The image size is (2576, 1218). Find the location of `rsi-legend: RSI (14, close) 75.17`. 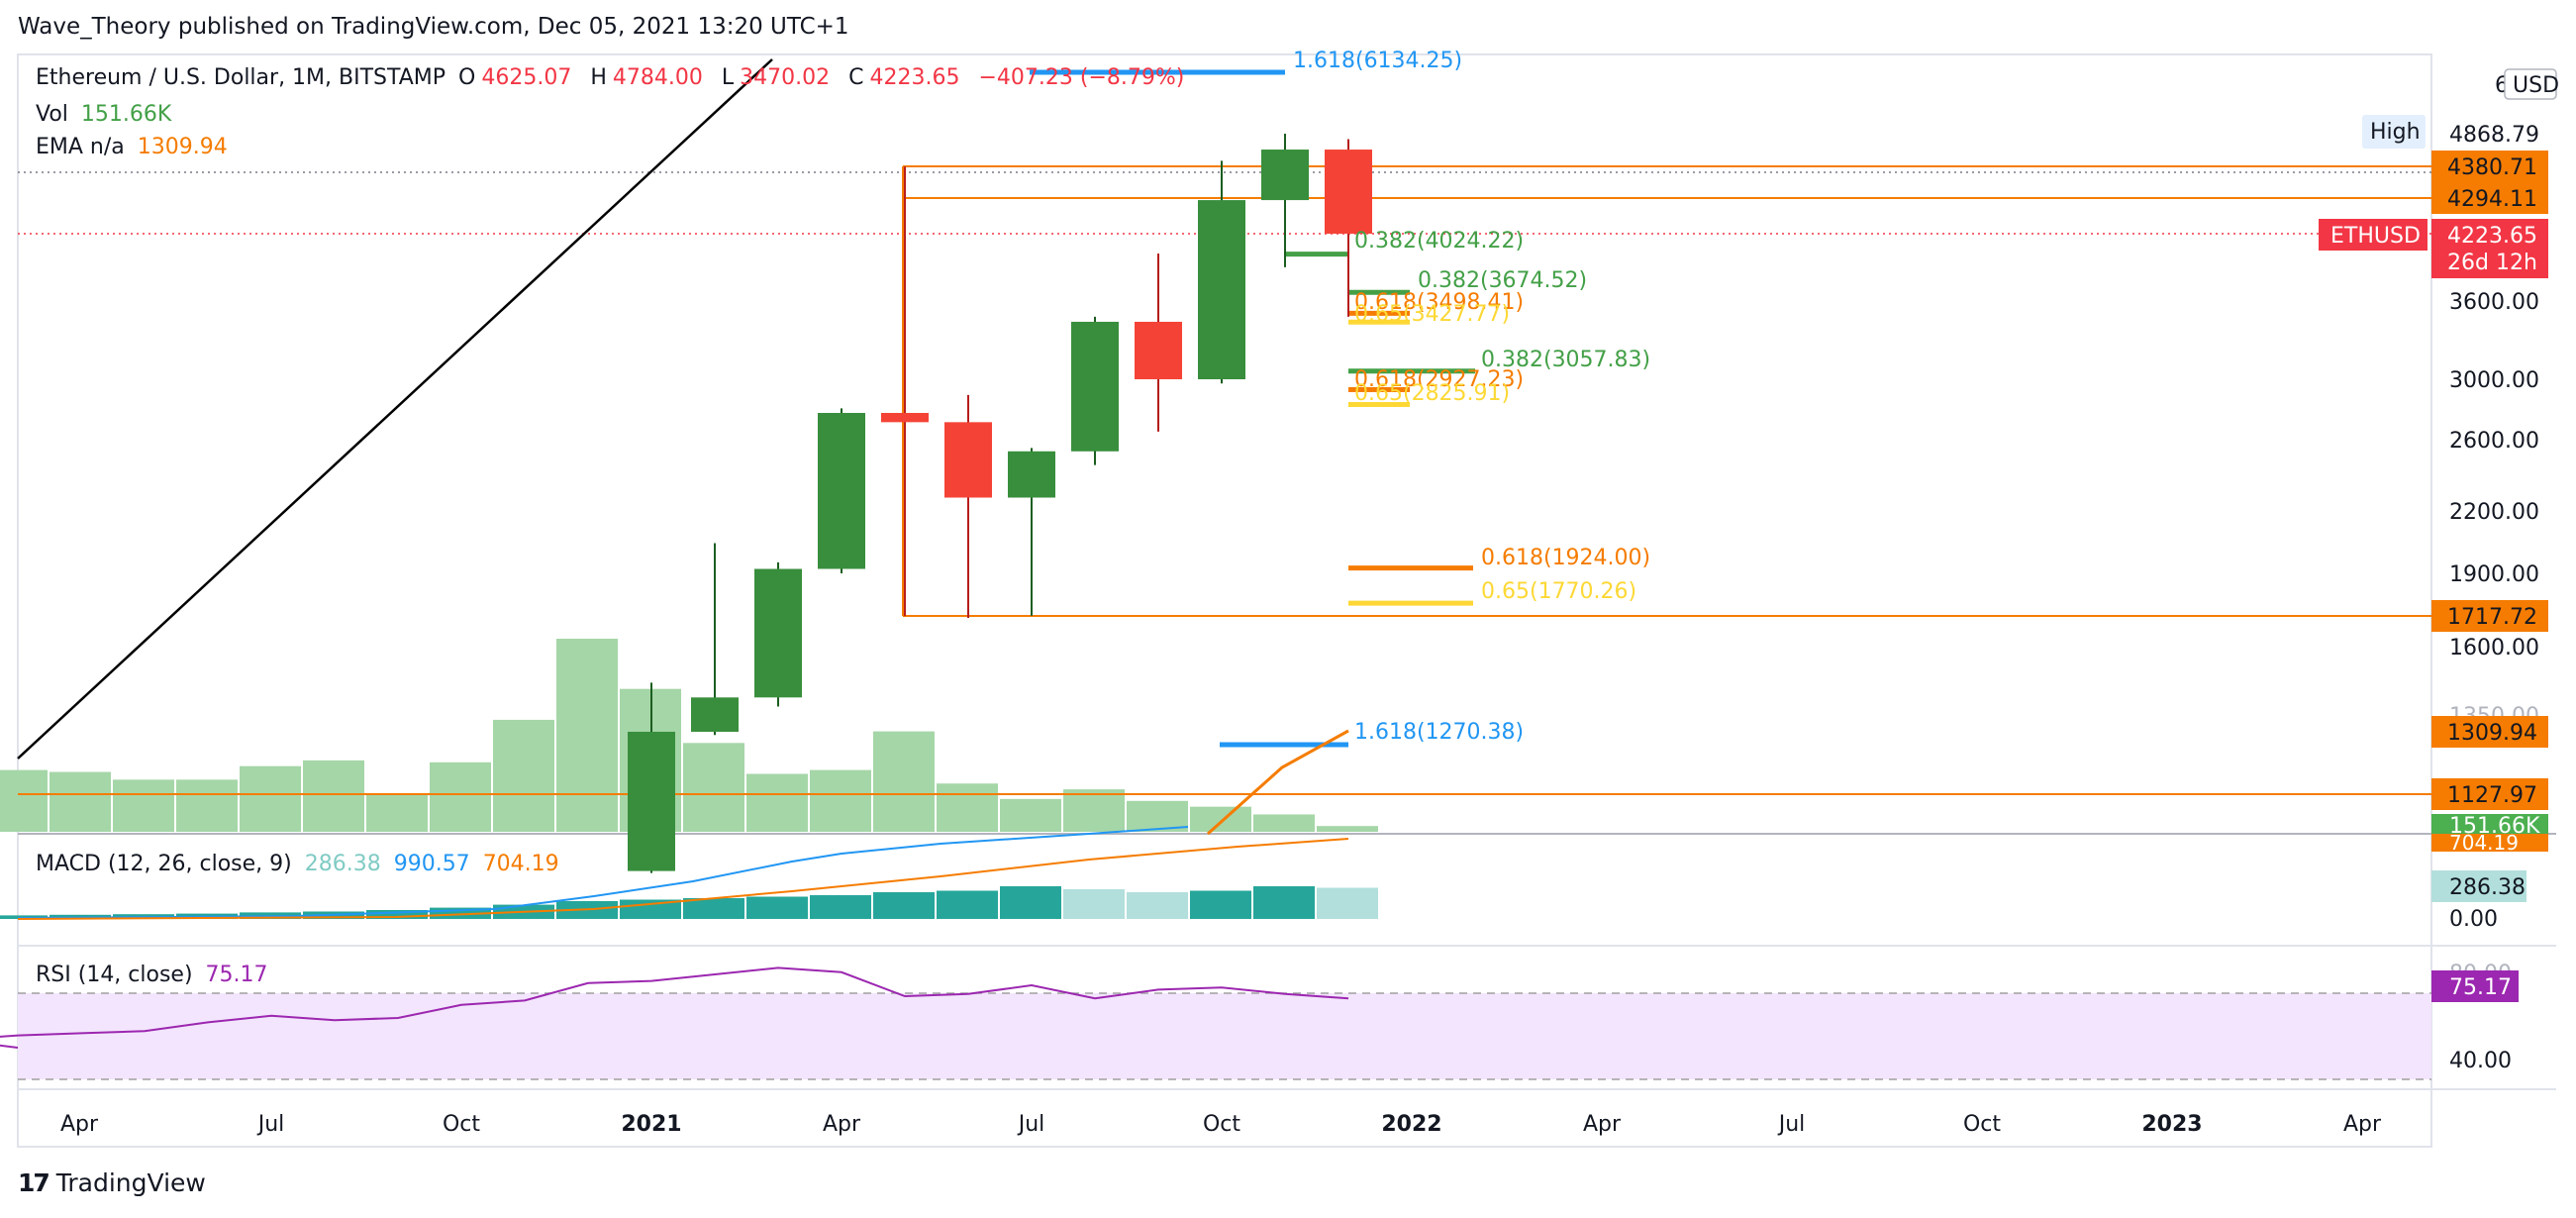

rsi-legend: RSI (14, close) 75.17 is located at coordinates (155, 975).